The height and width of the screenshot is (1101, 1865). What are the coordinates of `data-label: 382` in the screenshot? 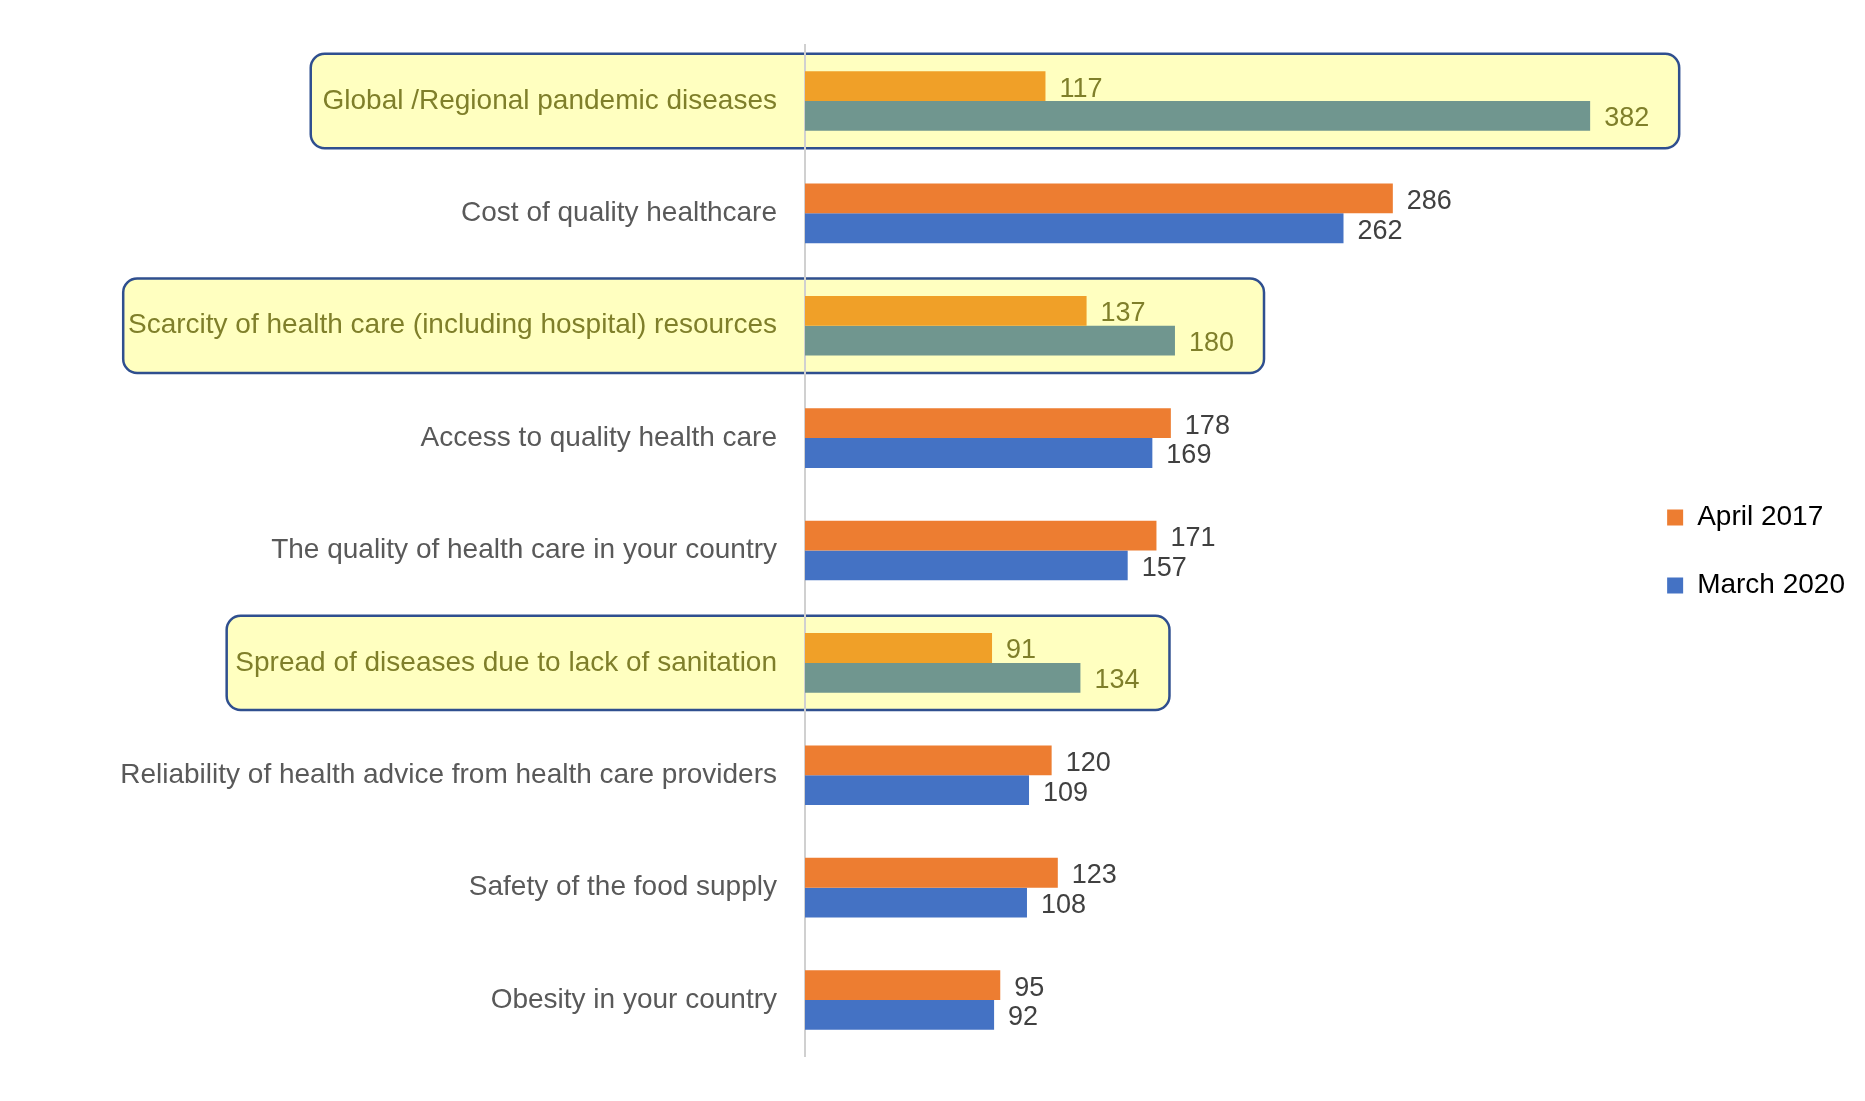 It's located at (1627, 117).